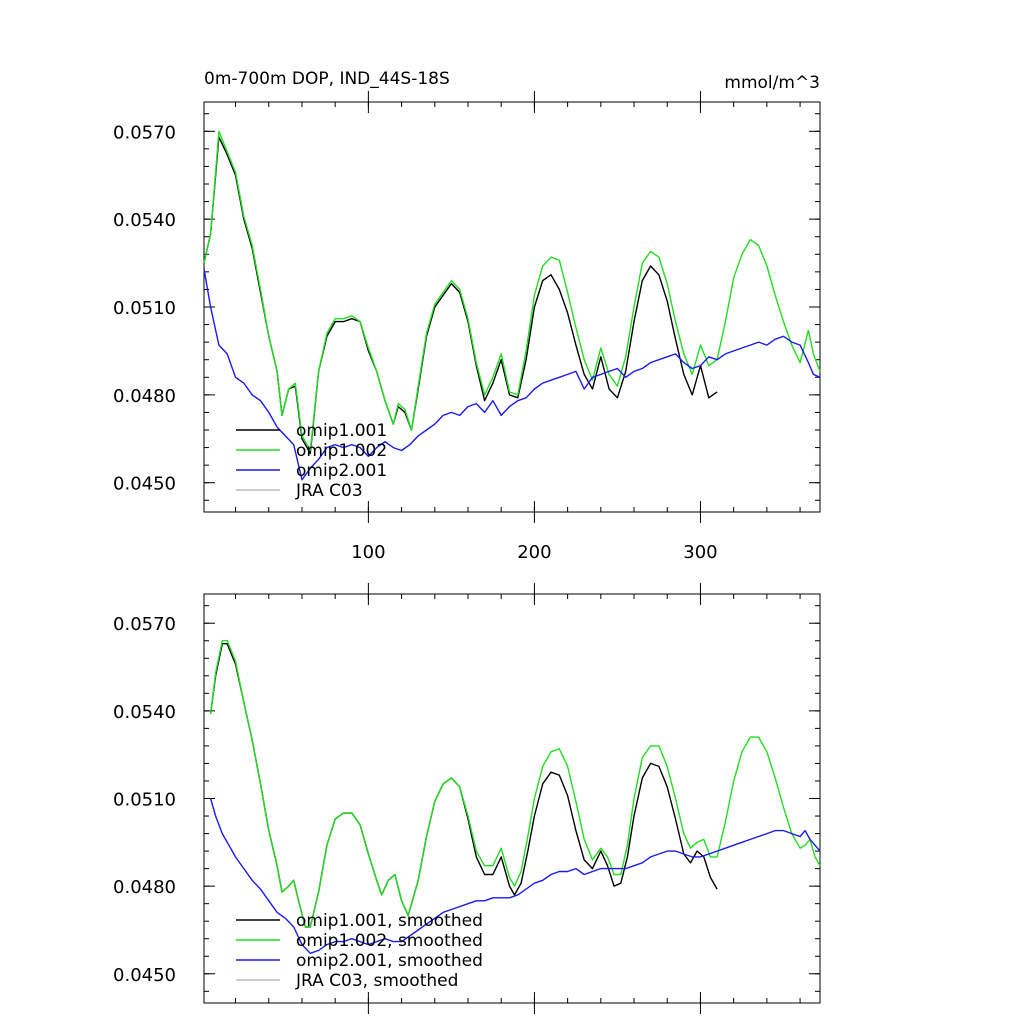 The width and height of the screenshot is (1024, 1024). What do you see at coordinates (327, 79) in the screenshot?
I see `chart-title: 0m-700m DOP, IND_44S-18S` at bounding box center [327, 79].